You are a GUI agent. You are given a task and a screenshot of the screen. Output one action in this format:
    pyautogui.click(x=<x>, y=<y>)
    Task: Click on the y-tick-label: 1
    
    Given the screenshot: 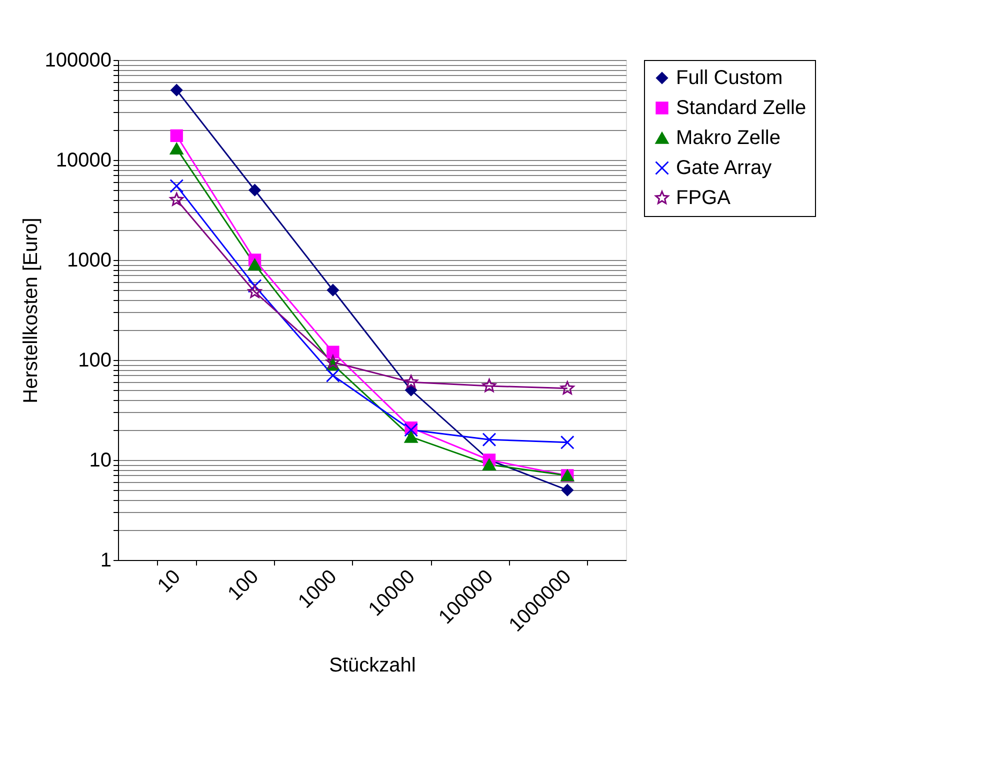 What is the action you would take?
    pyautogui.click(x=106, y=561)
    